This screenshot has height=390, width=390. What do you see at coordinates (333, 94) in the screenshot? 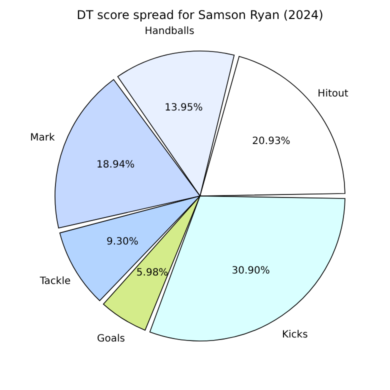
I see `slice-label: Hitout` at bounding box center [333, 94].